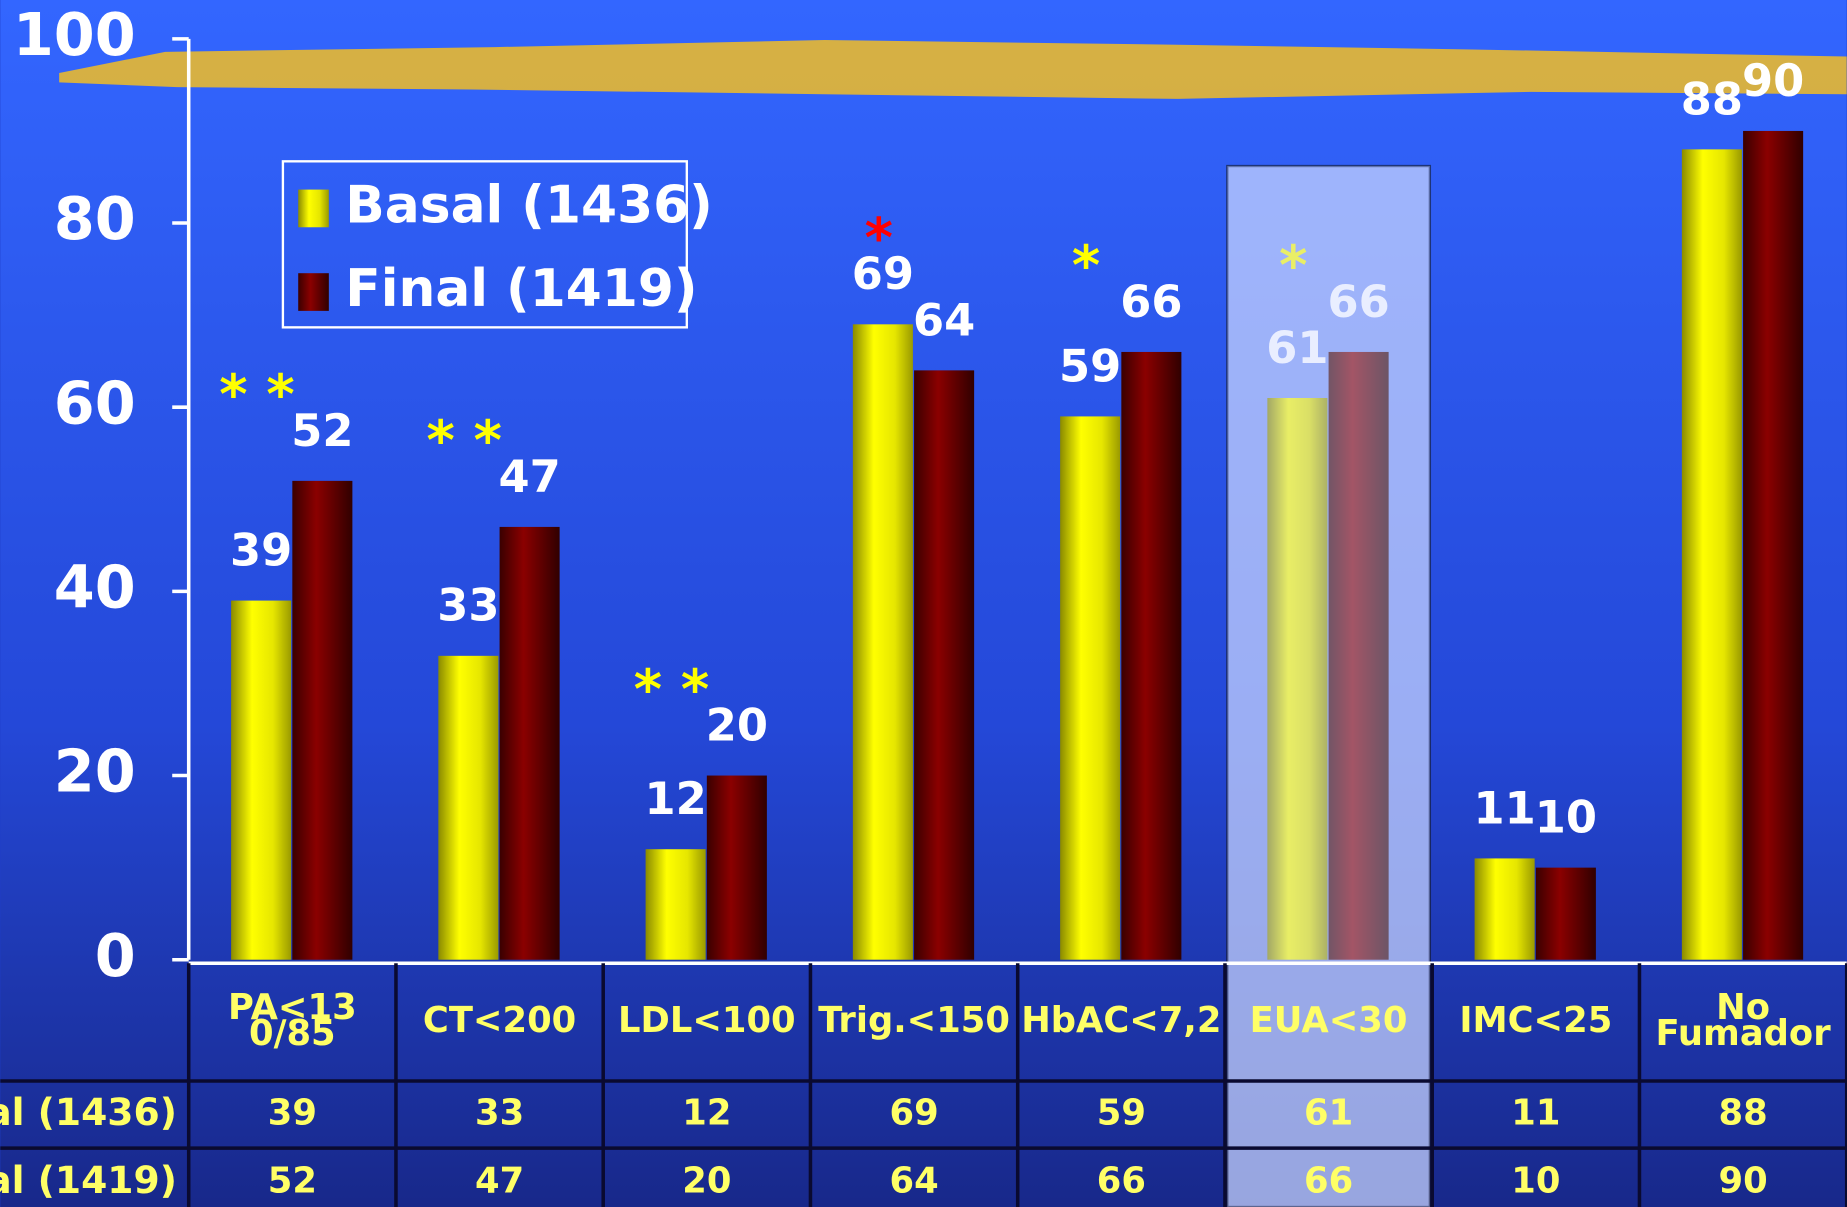 The height and width of the screenshot is (1207, 1847). What do you see at coordinates (953, 69) in the screenshot?
I see `brush-stroke` at bounding box center [953, 69].